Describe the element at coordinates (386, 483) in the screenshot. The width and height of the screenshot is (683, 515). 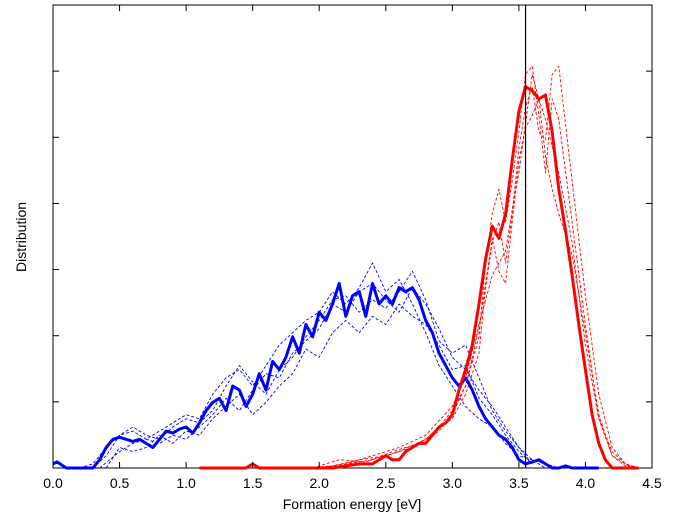
I see `x-tick-label: 2.5` at that location.